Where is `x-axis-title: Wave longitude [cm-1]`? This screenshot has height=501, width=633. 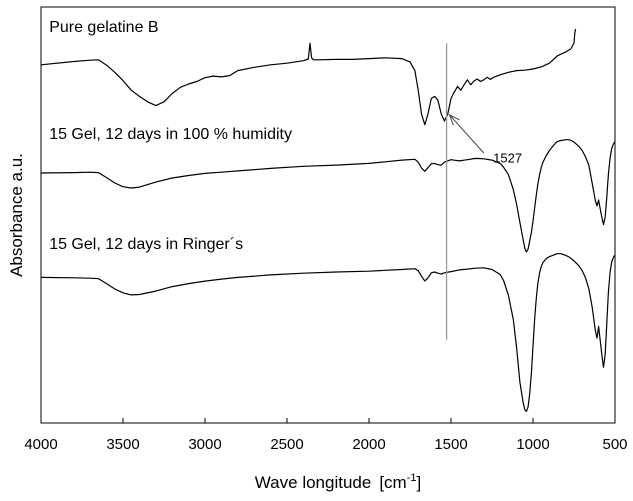
x-axis-title: Wave longitude [cm-1] is located at coordinates (338, 482).